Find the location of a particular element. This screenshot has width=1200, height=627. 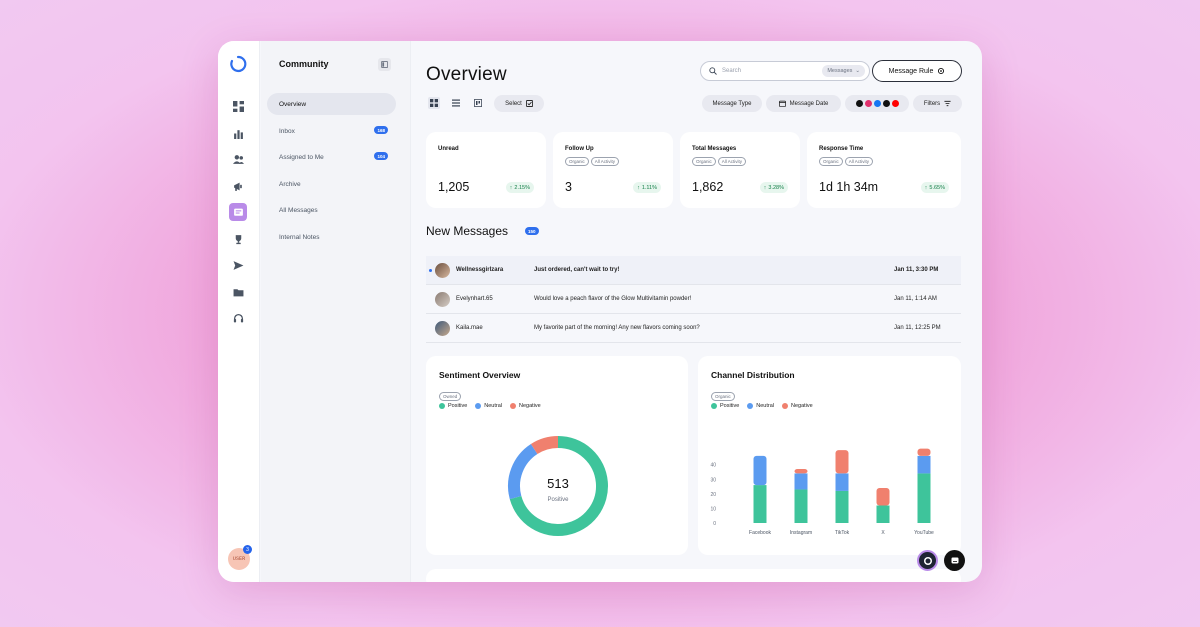

bar-chart-icon is located at coordinates (238, 133).